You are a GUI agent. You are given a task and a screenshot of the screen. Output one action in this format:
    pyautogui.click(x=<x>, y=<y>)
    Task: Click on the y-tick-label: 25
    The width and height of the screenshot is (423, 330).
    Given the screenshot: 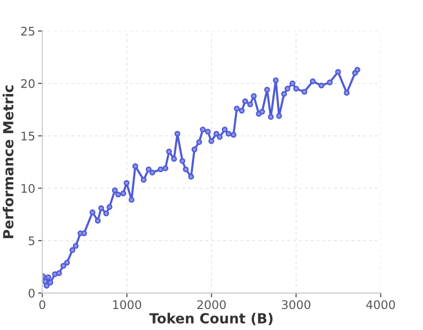 What is the action you would take?
    pyautogui.click(x=27, y=31)
    